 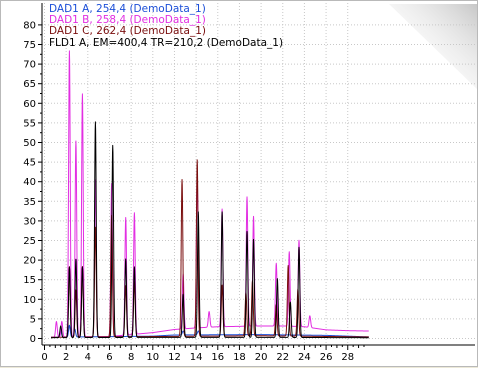 What do you see at coordinates (347, 357) in the screenshot?
I see `x-tick-label: 28` at bounding box center [347, 357].